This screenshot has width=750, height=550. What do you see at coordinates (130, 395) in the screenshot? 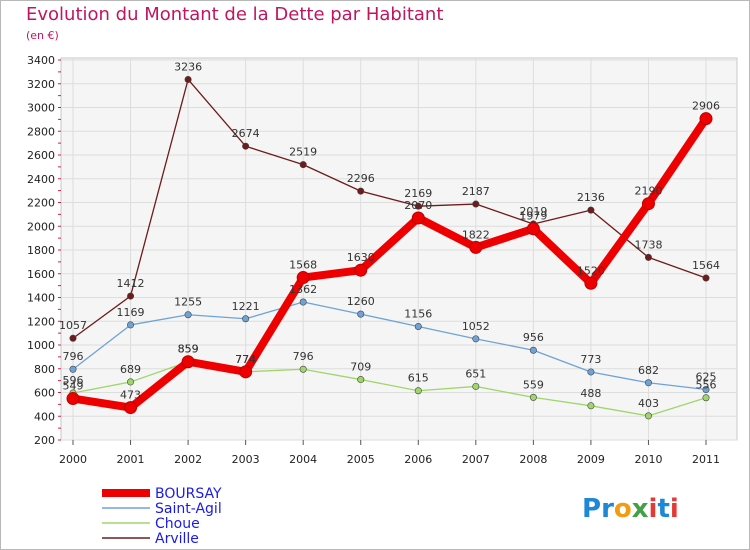
I see `data-label-boursay: 473` at bounding box center [130, 395].